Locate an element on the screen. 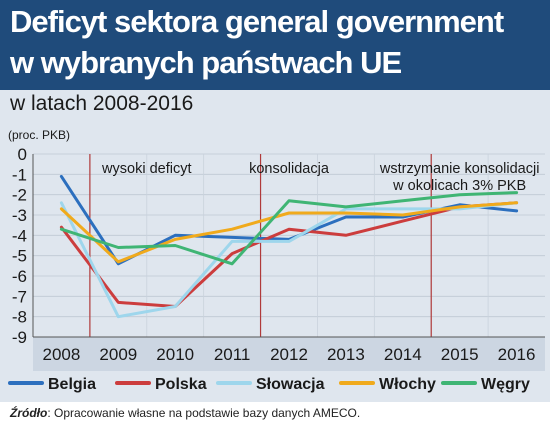 This screenshot has width=550, height=432. x-tick-label: 2010 is located at coordinates (175, 354).